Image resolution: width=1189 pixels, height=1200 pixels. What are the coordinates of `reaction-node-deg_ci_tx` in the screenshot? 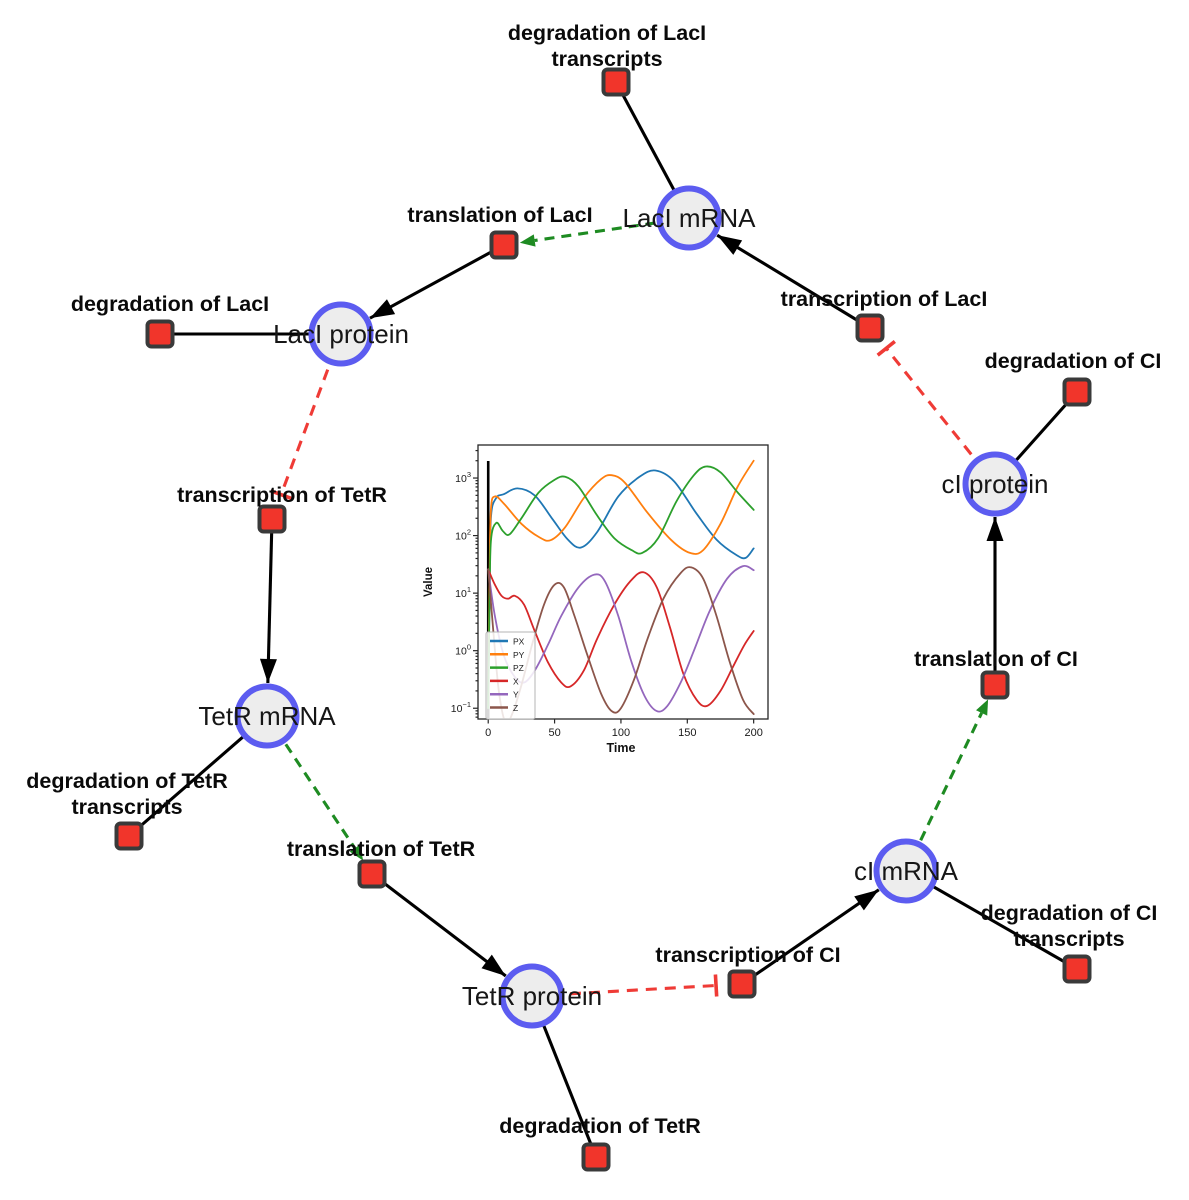 It's located at (1077, 969).